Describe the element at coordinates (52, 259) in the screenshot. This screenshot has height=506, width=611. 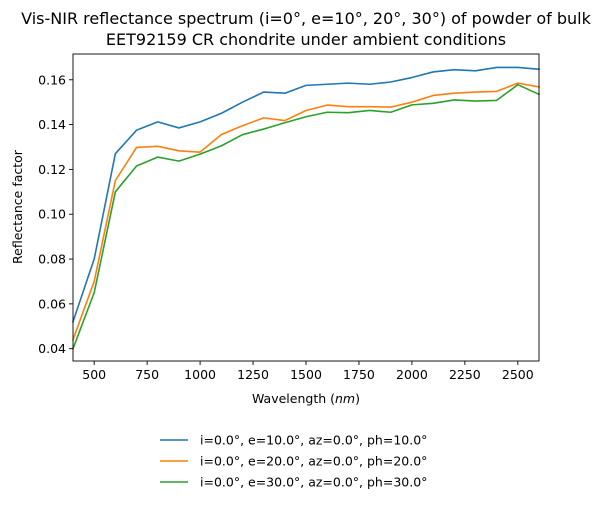
I see `y-tick-label: 0.08` at that location.